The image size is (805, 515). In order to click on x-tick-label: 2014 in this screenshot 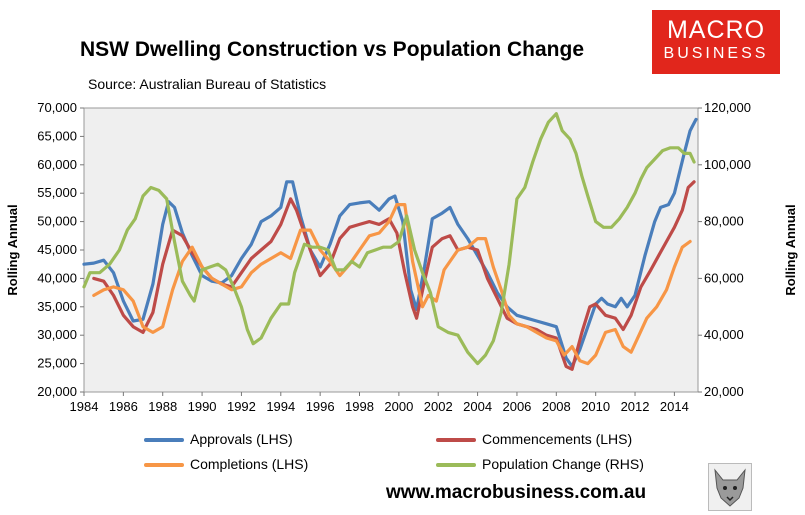, I will do `click(674, 406)`.